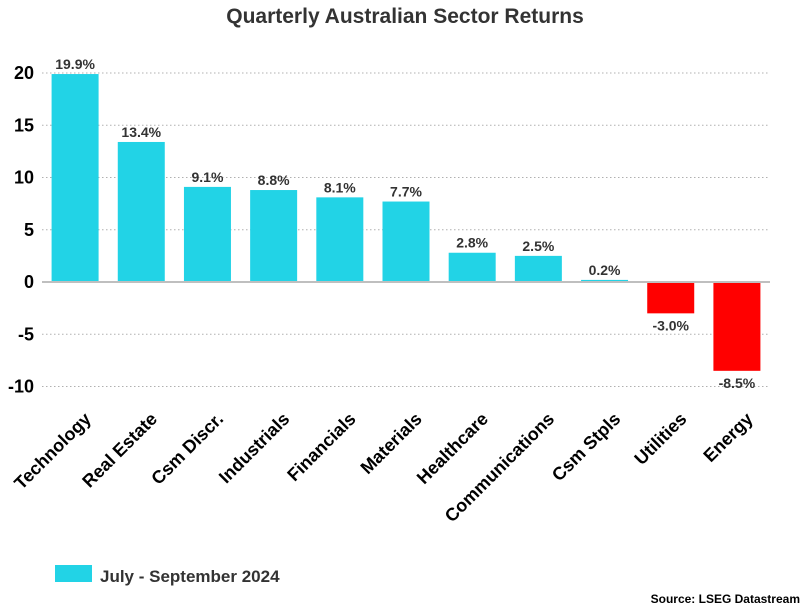  Describe the element at coordinates (406, 192) in the screenshot. I see `data-label: 7.7%` at that location.